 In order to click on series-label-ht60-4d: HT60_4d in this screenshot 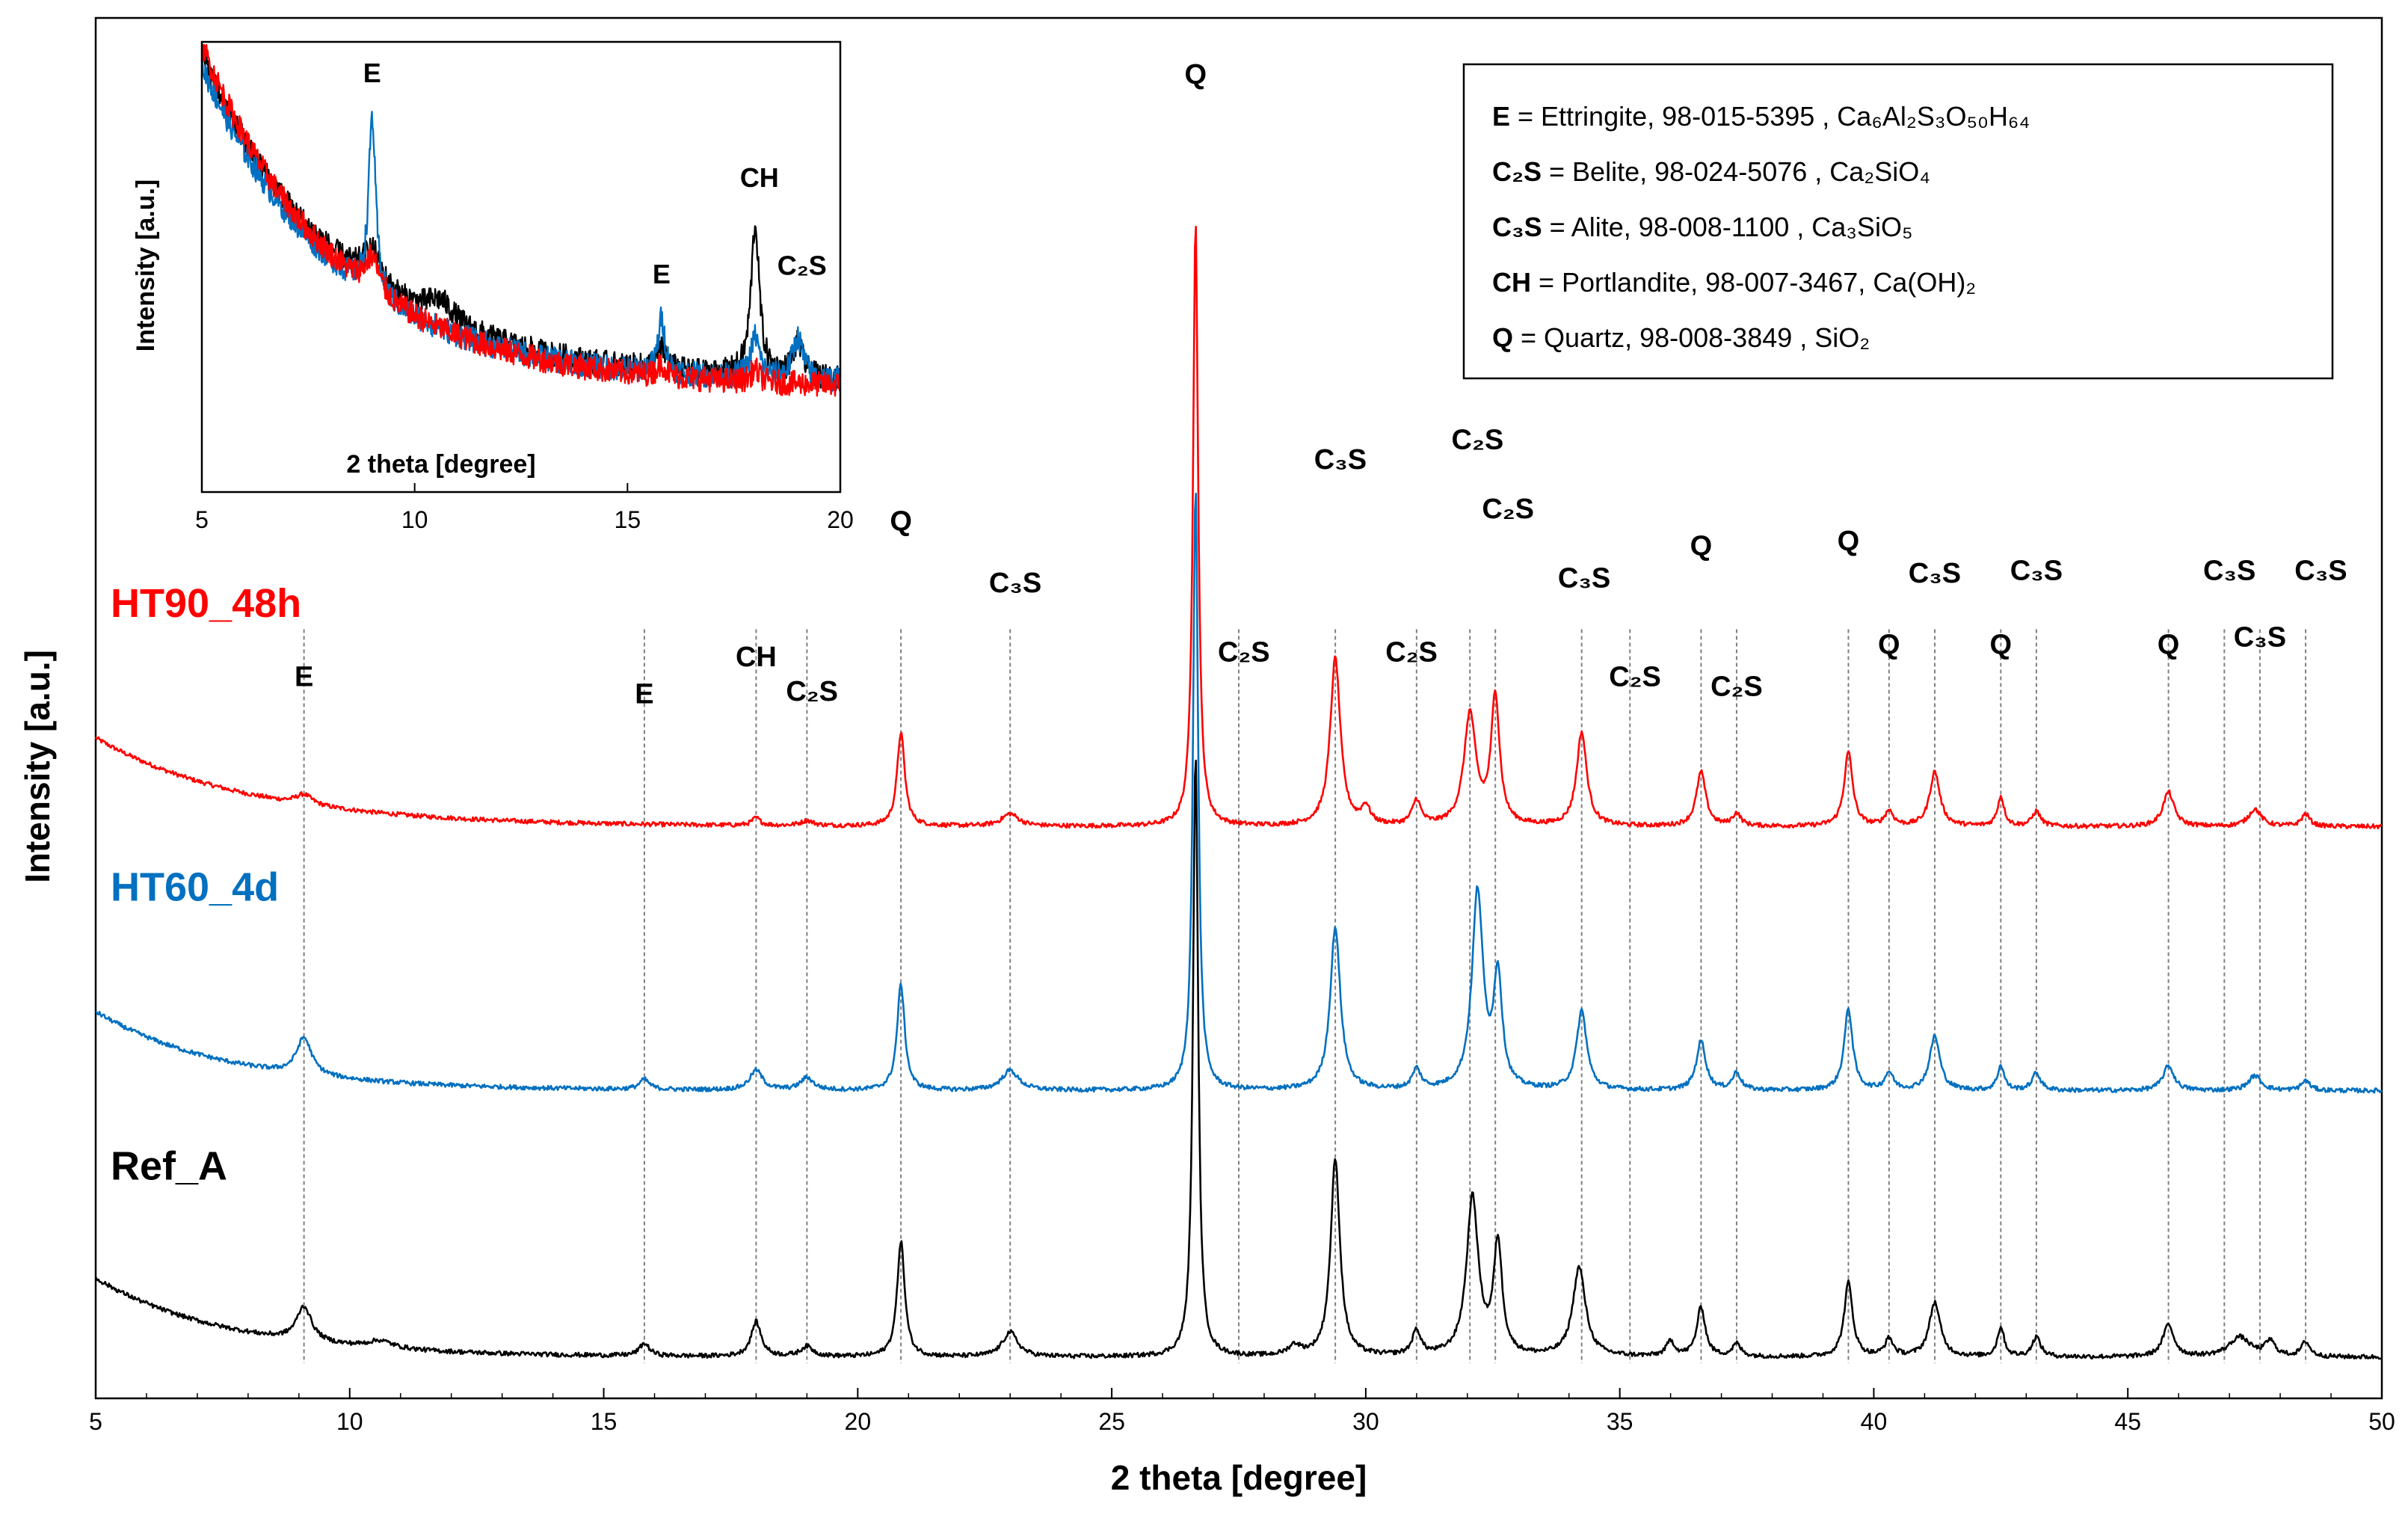, I will do `click(195, 887)`.